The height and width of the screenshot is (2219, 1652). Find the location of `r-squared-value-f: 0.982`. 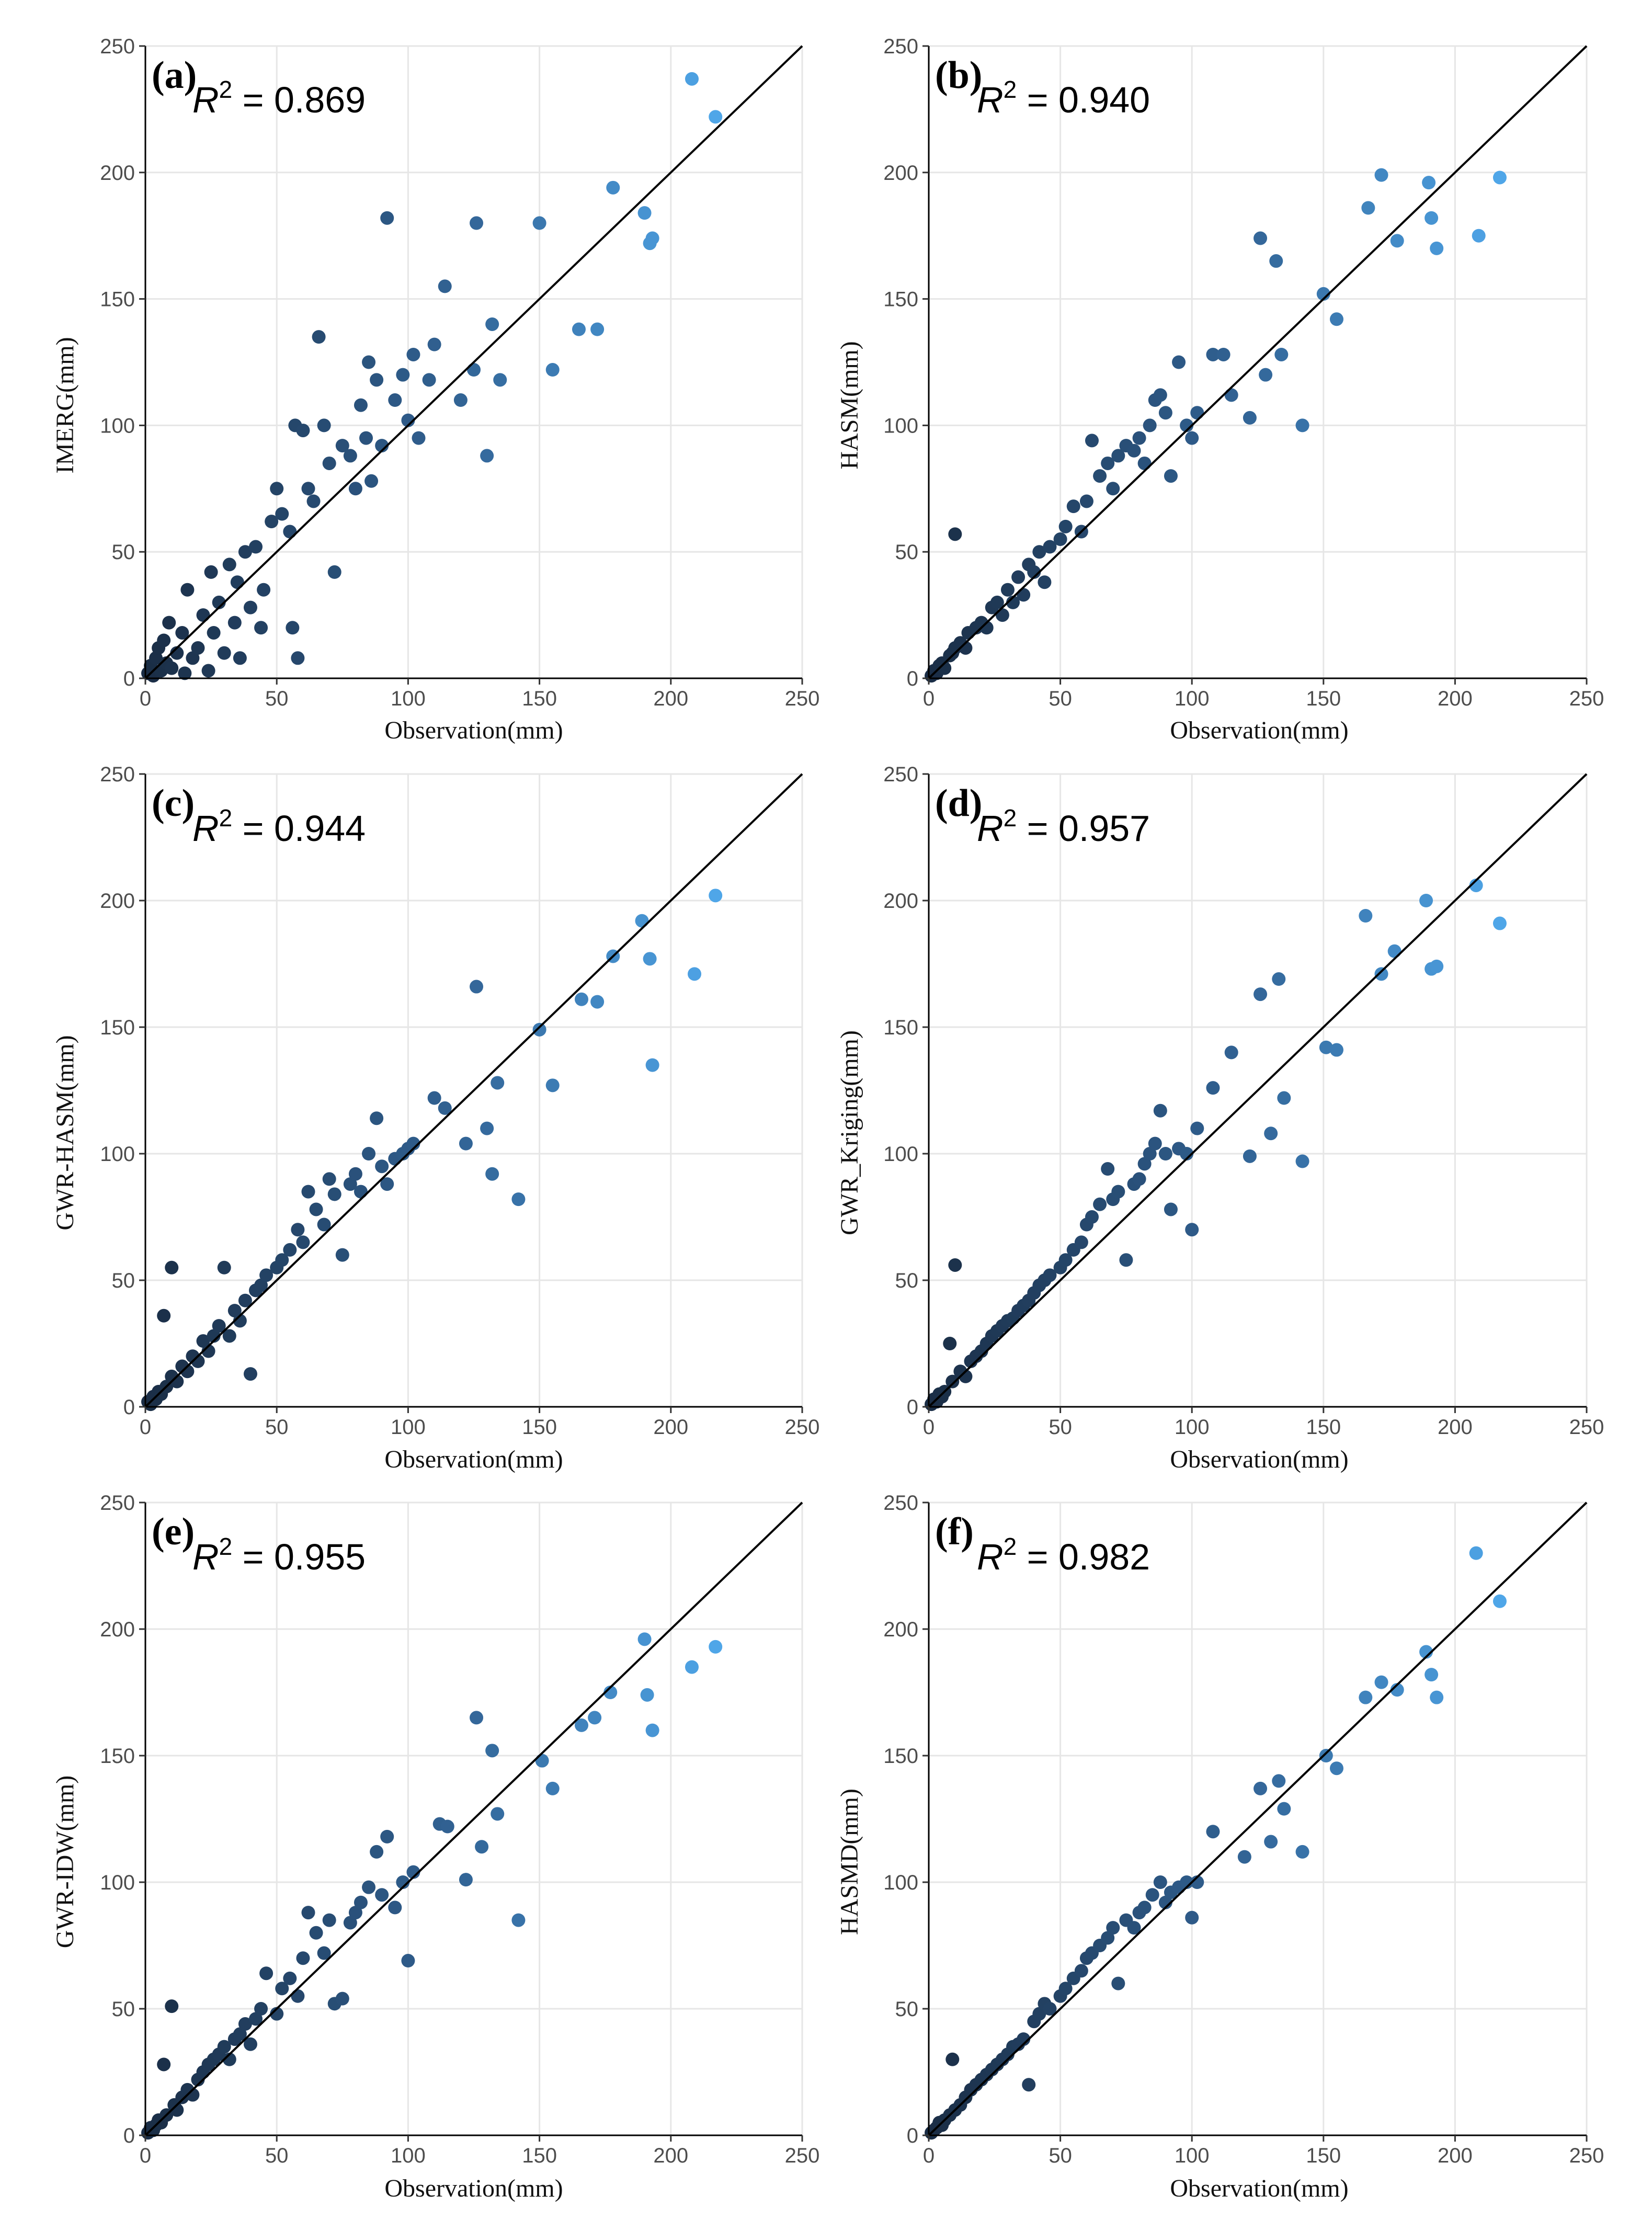

r-squared-value-f: 0.982 is located at coordinates (1104, 1557).